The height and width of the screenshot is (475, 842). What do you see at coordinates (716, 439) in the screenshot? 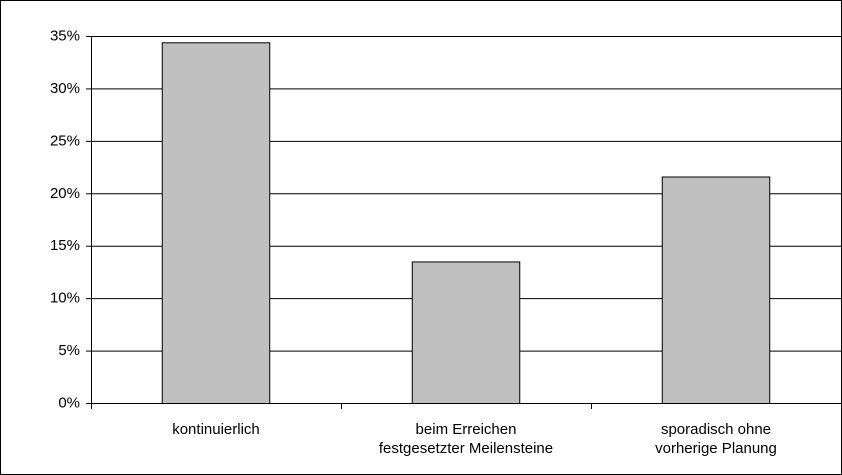
I see `x-tick-label: sporadisch ohne vorherige Planung` at bounding box center [716, 439].